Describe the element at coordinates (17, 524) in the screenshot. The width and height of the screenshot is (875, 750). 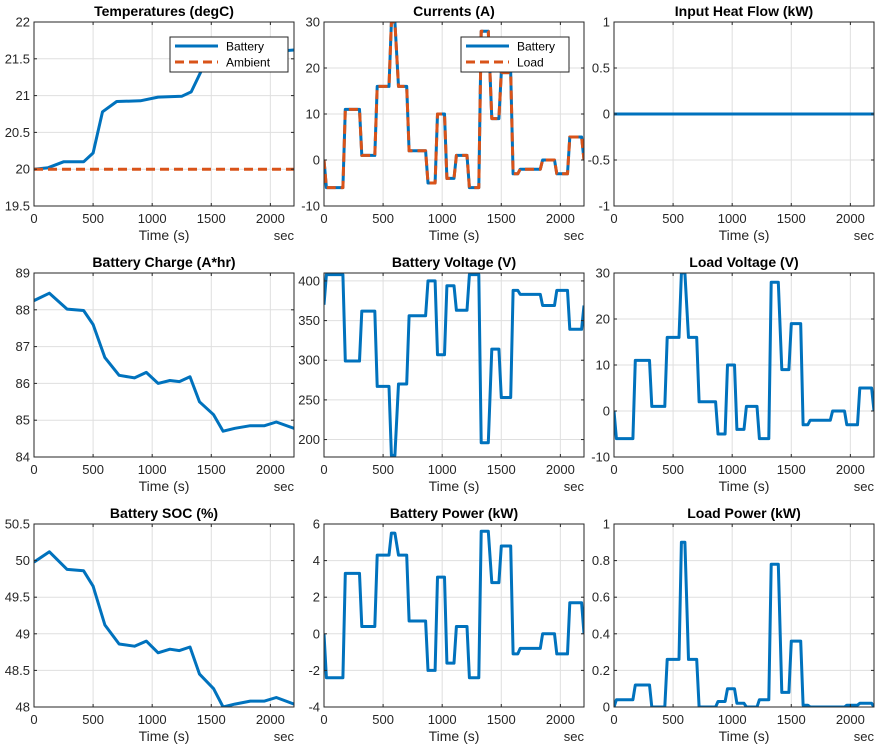
I see `y-tick-label: 50.5` at that location.